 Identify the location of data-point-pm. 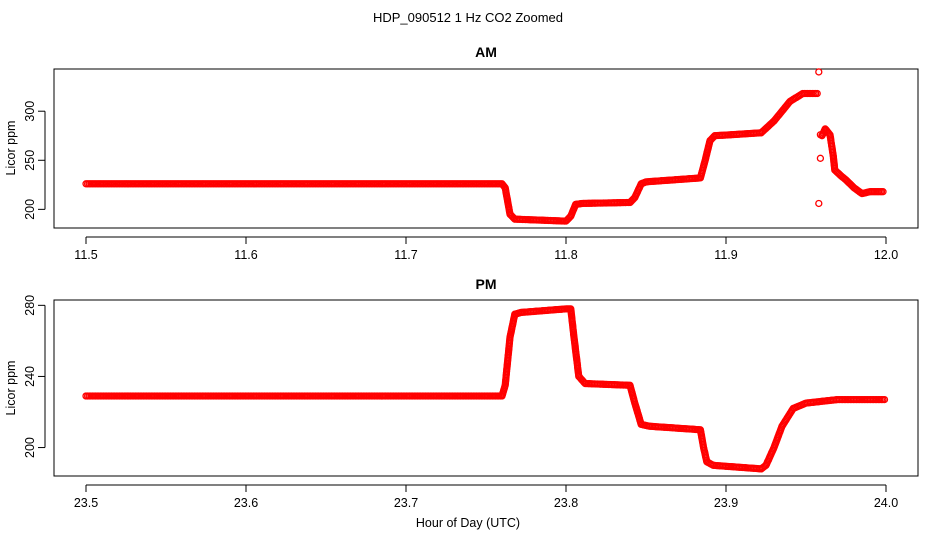
(884, 399).